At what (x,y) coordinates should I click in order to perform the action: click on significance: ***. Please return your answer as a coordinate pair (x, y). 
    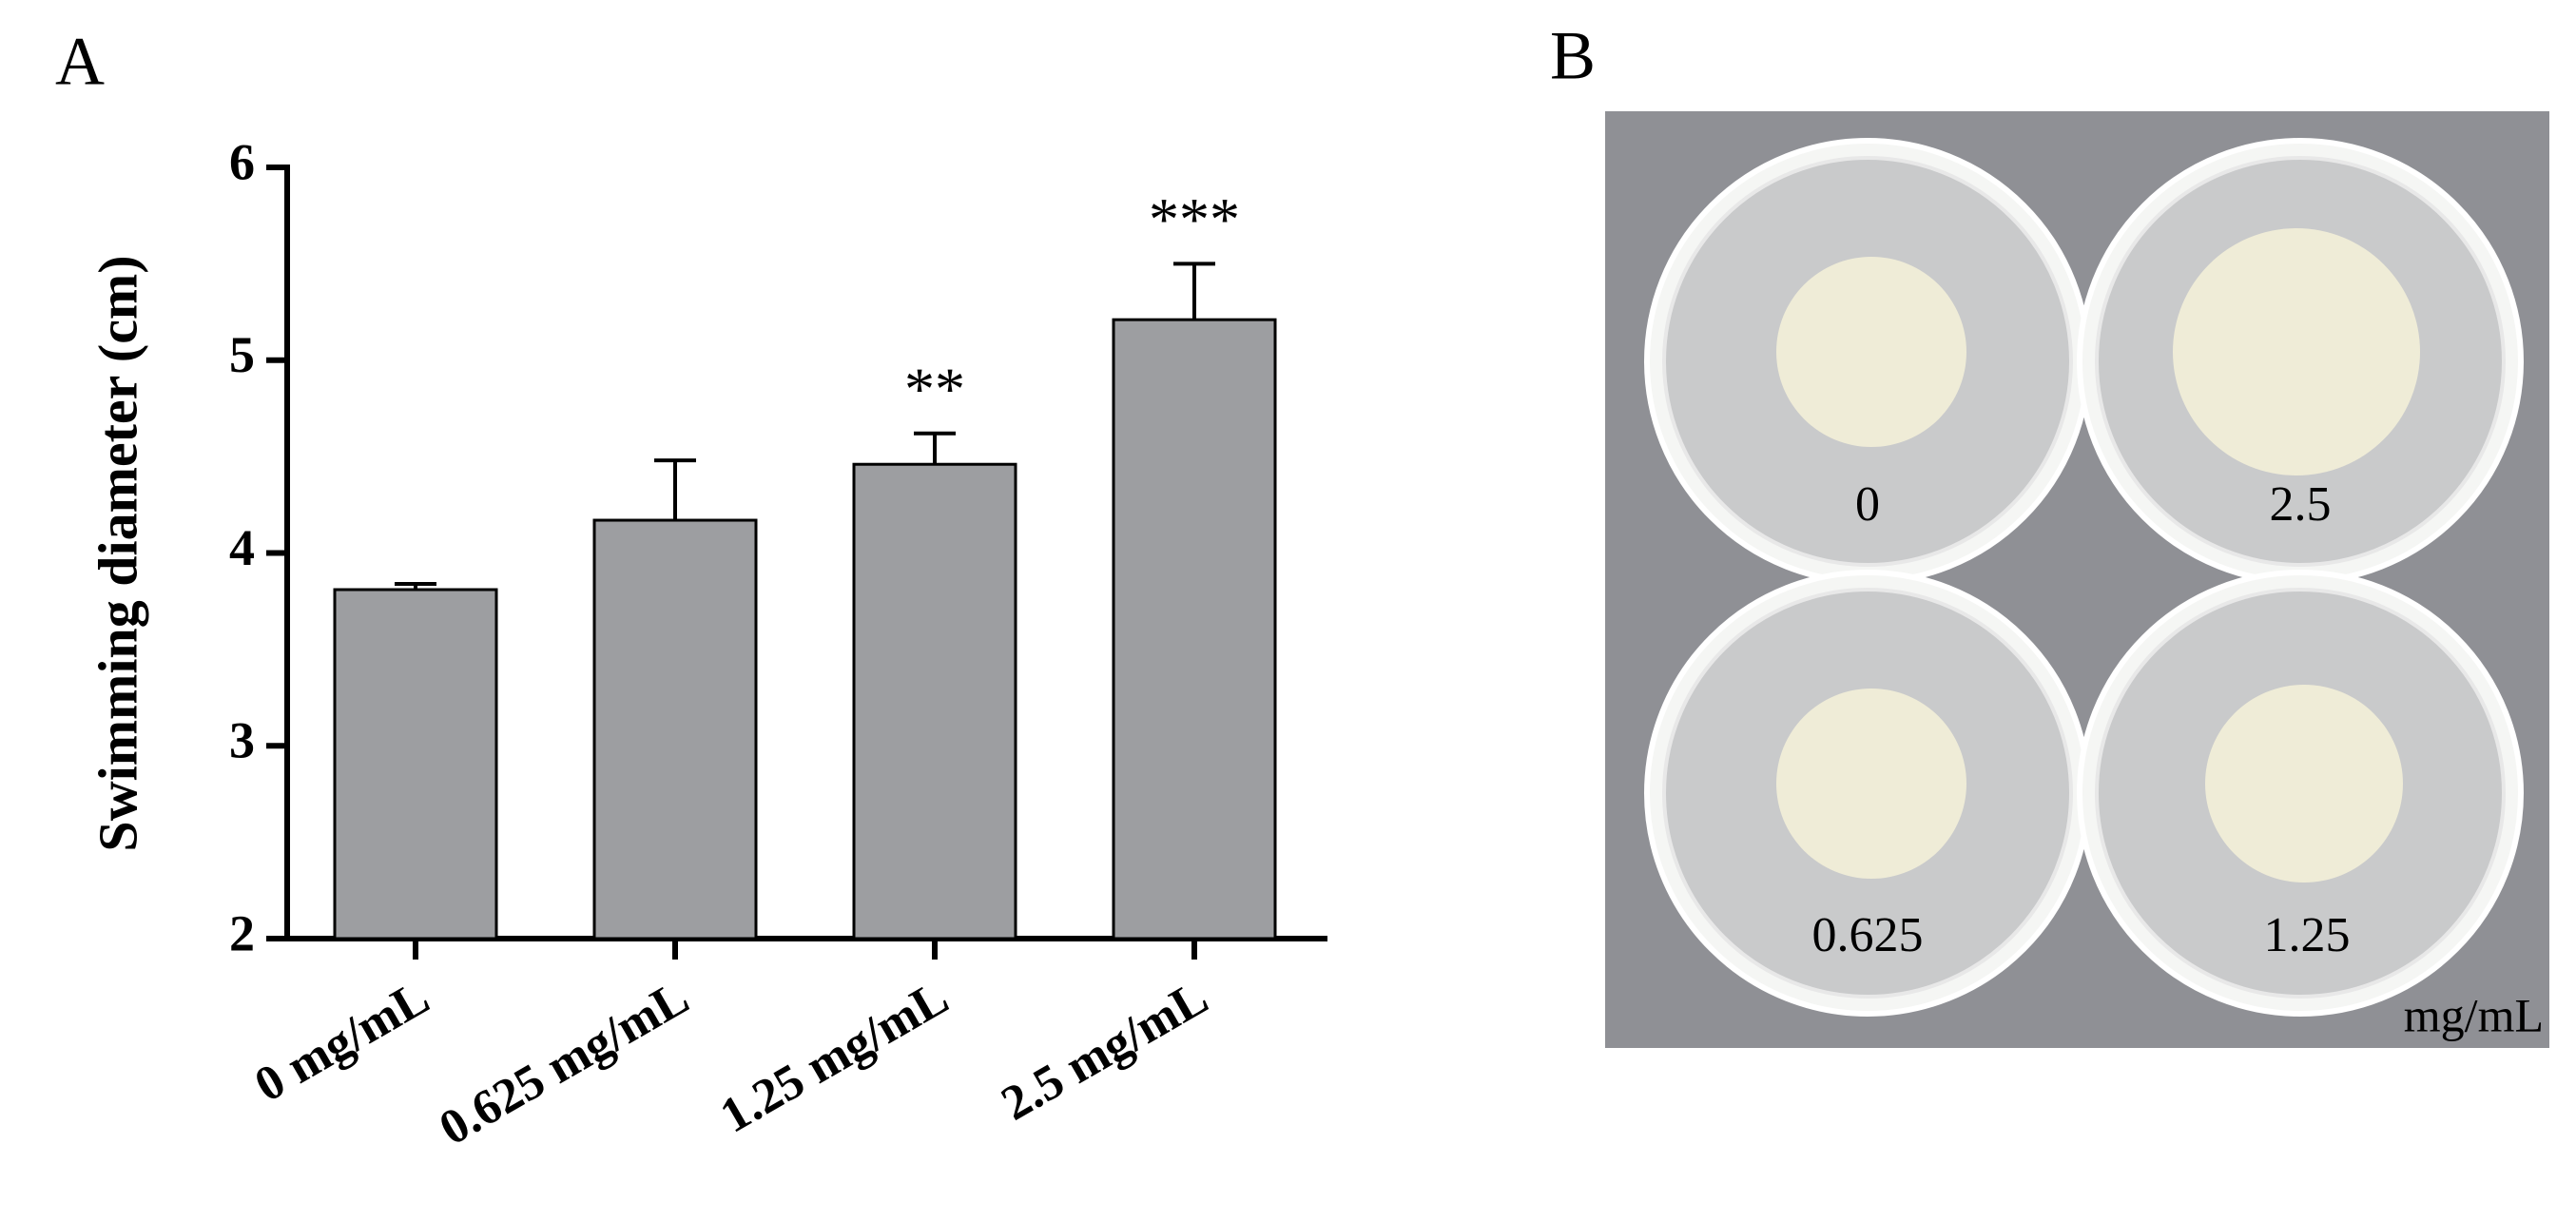
    Looking at the image, I should click on (1194, 219).